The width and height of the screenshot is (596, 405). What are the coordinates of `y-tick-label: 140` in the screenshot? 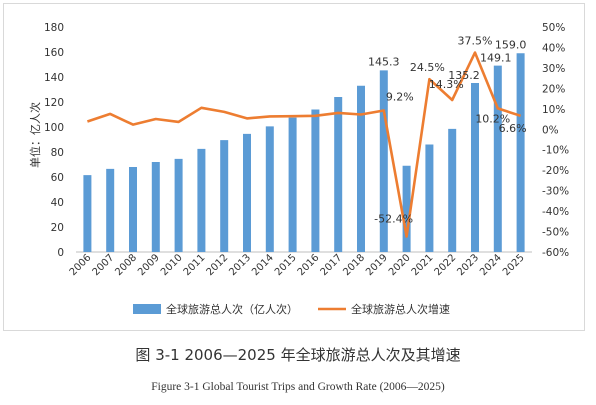 It's located at (54, 78).